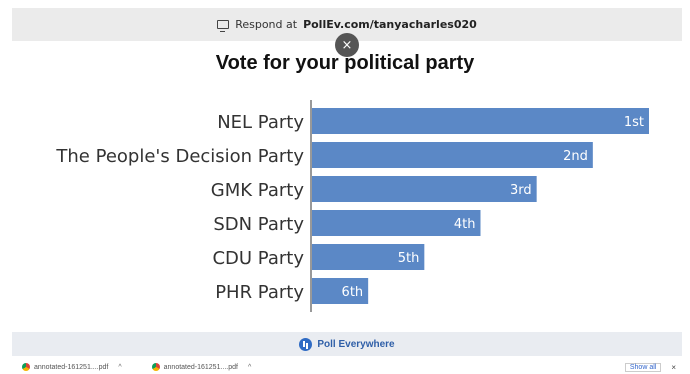  Describe the element at coordinates (409, 258) in the screenshot. I see `bar-data-label: 5th` at that location.